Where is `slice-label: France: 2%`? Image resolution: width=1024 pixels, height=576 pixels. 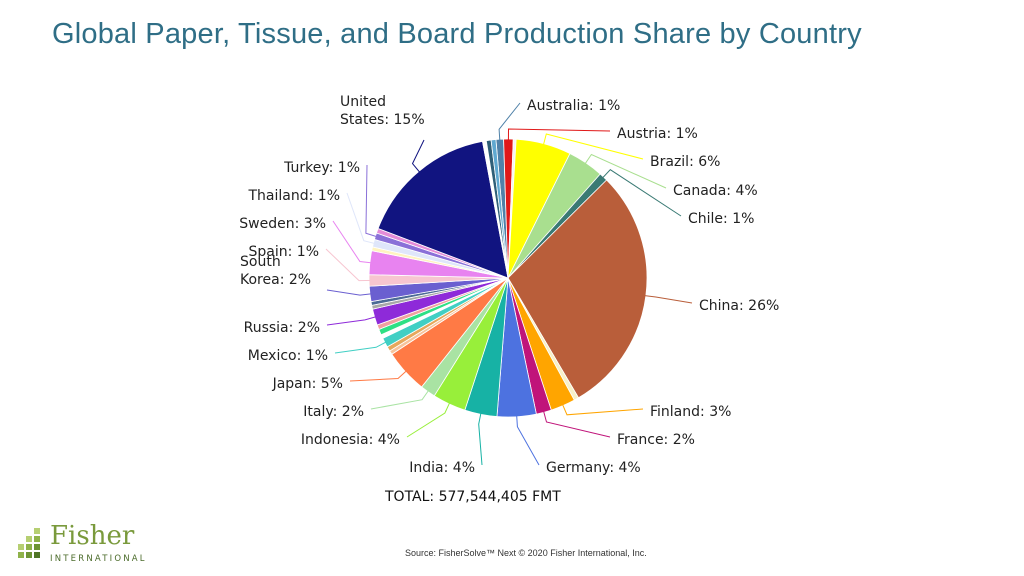
slice-label: France: 2% is located at coordinates (656, 440).